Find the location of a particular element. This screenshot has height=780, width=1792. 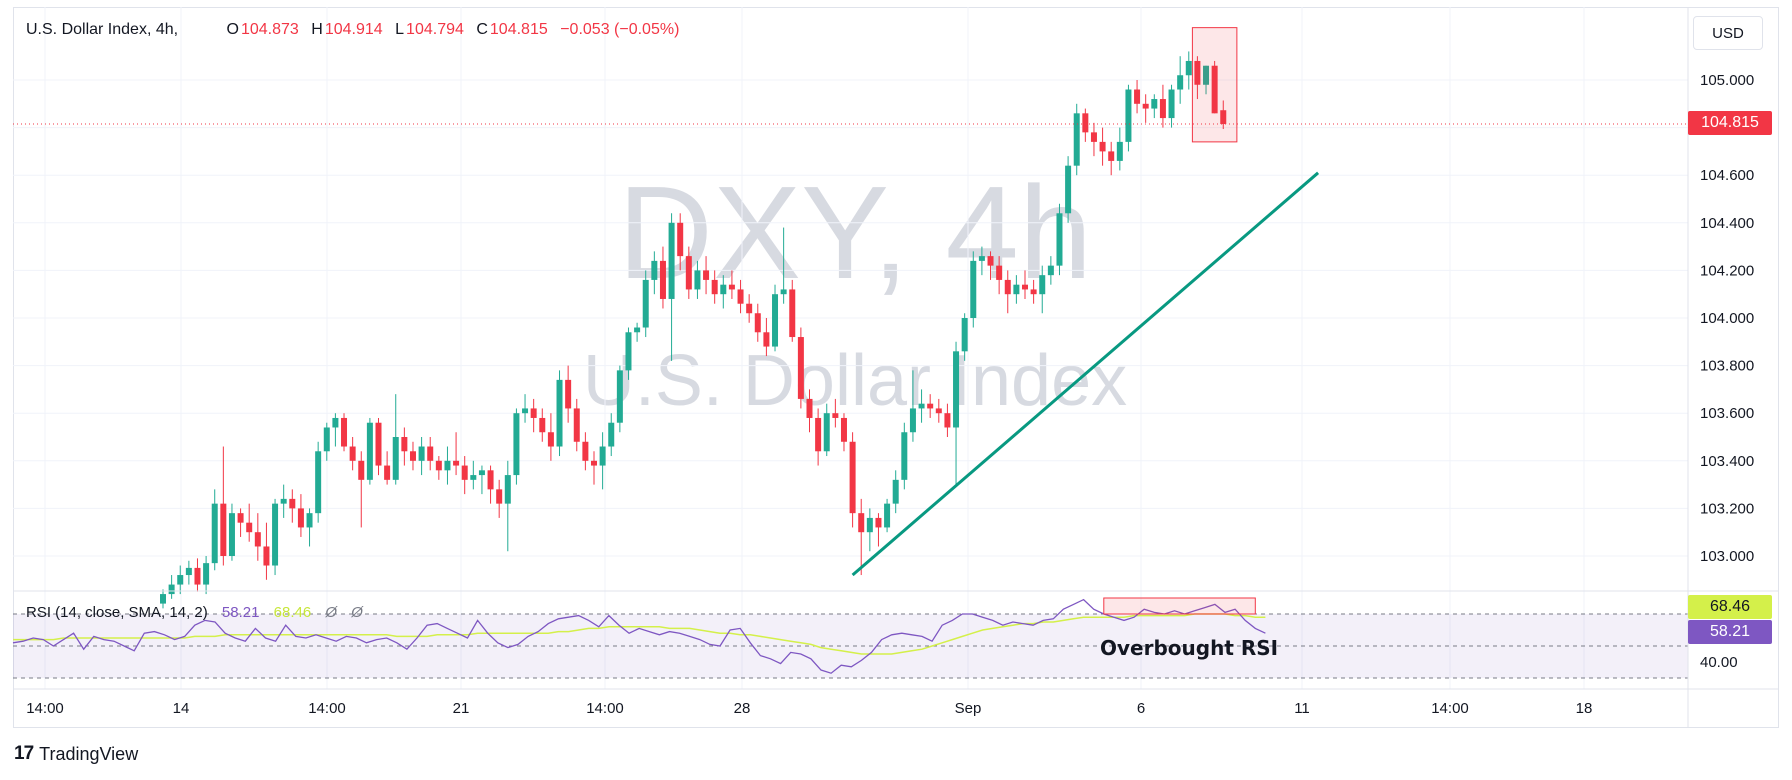

high-value: 104.914 is located at coordinates (353, 29).